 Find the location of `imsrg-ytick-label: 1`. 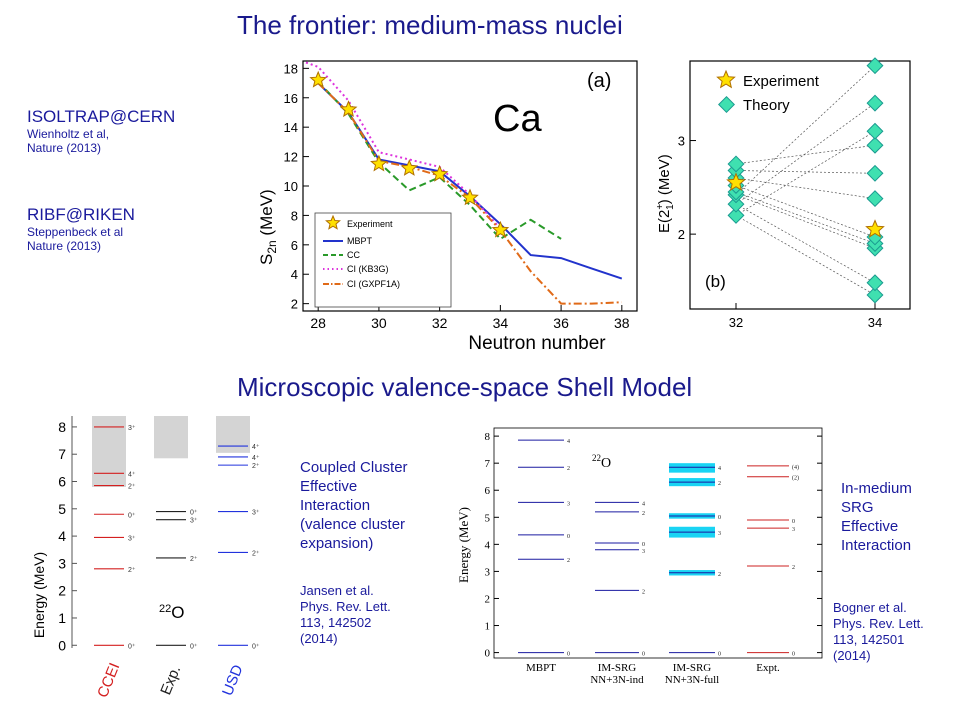

imsrg-ytick-label: 1 is located at coordinates (488, 627).